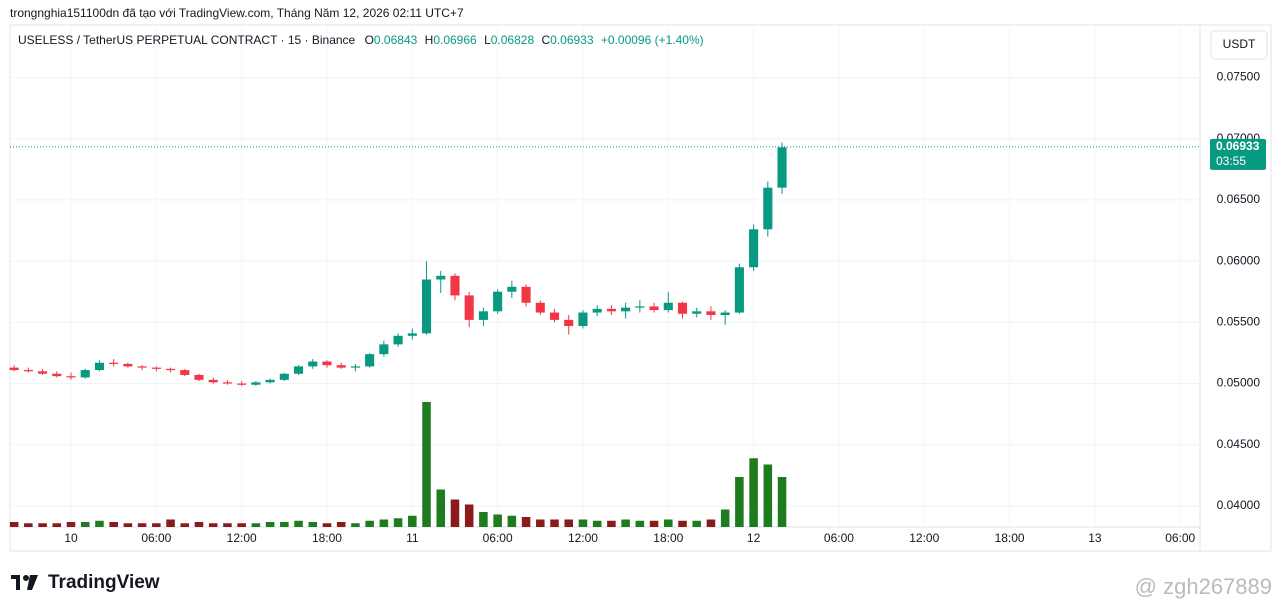  I want to click on currency-label: USDT, so click(1239, 44).